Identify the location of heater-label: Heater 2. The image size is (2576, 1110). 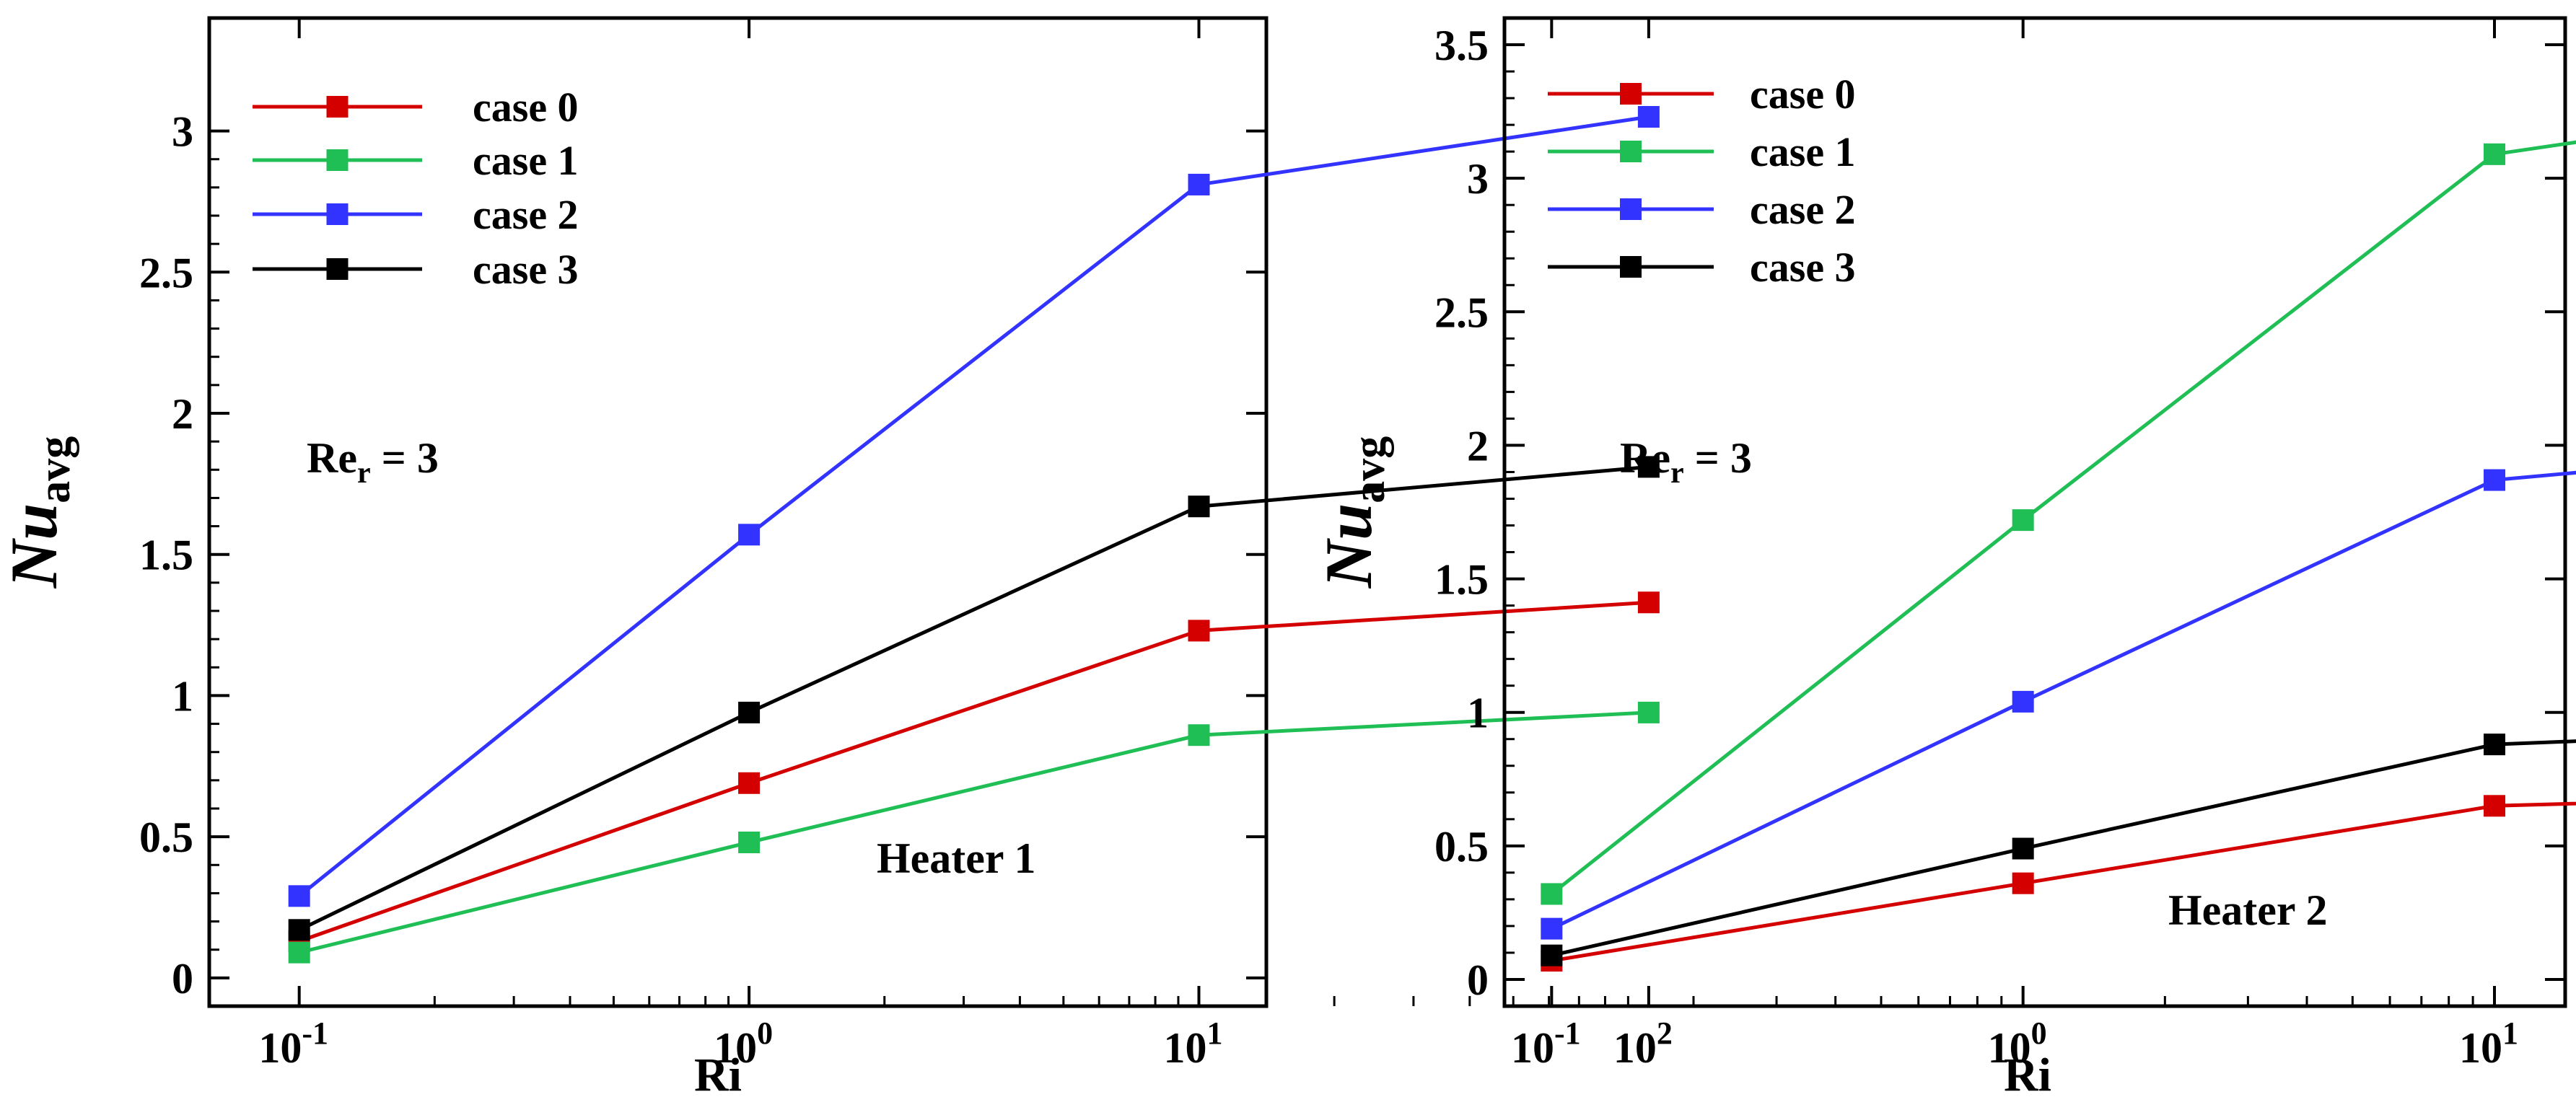
(2247, 910).